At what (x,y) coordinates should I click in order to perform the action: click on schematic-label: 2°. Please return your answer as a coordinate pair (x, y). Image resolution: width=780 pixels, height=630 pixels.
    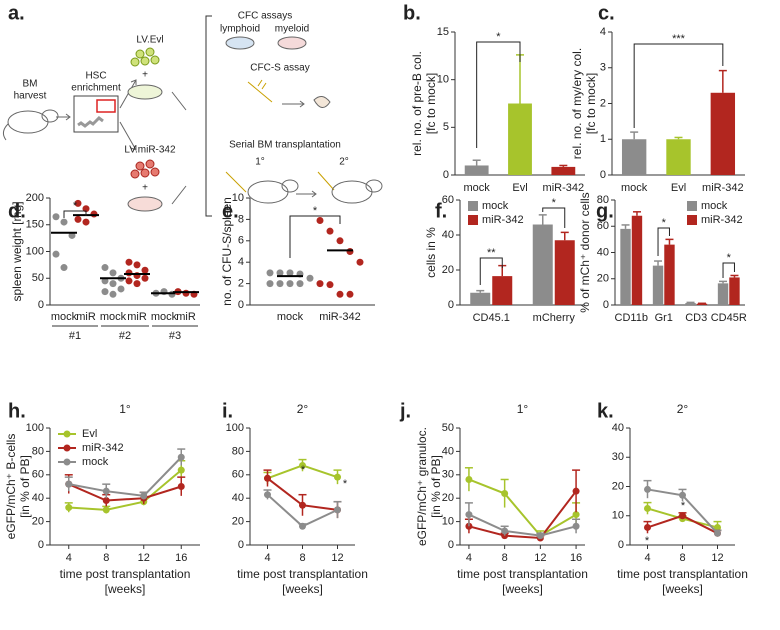
    Looking at the image, I should click on (344, 162).